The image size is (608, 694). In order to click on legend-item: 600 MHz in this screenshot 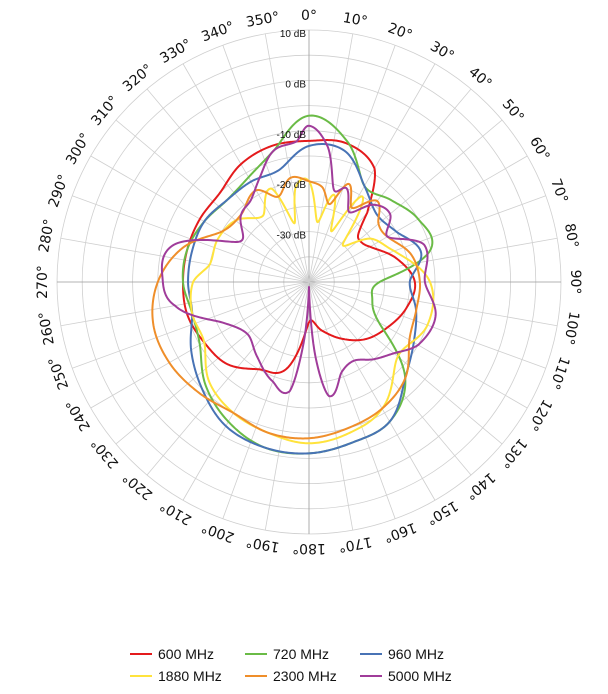, I will do `click(187, 654)`.